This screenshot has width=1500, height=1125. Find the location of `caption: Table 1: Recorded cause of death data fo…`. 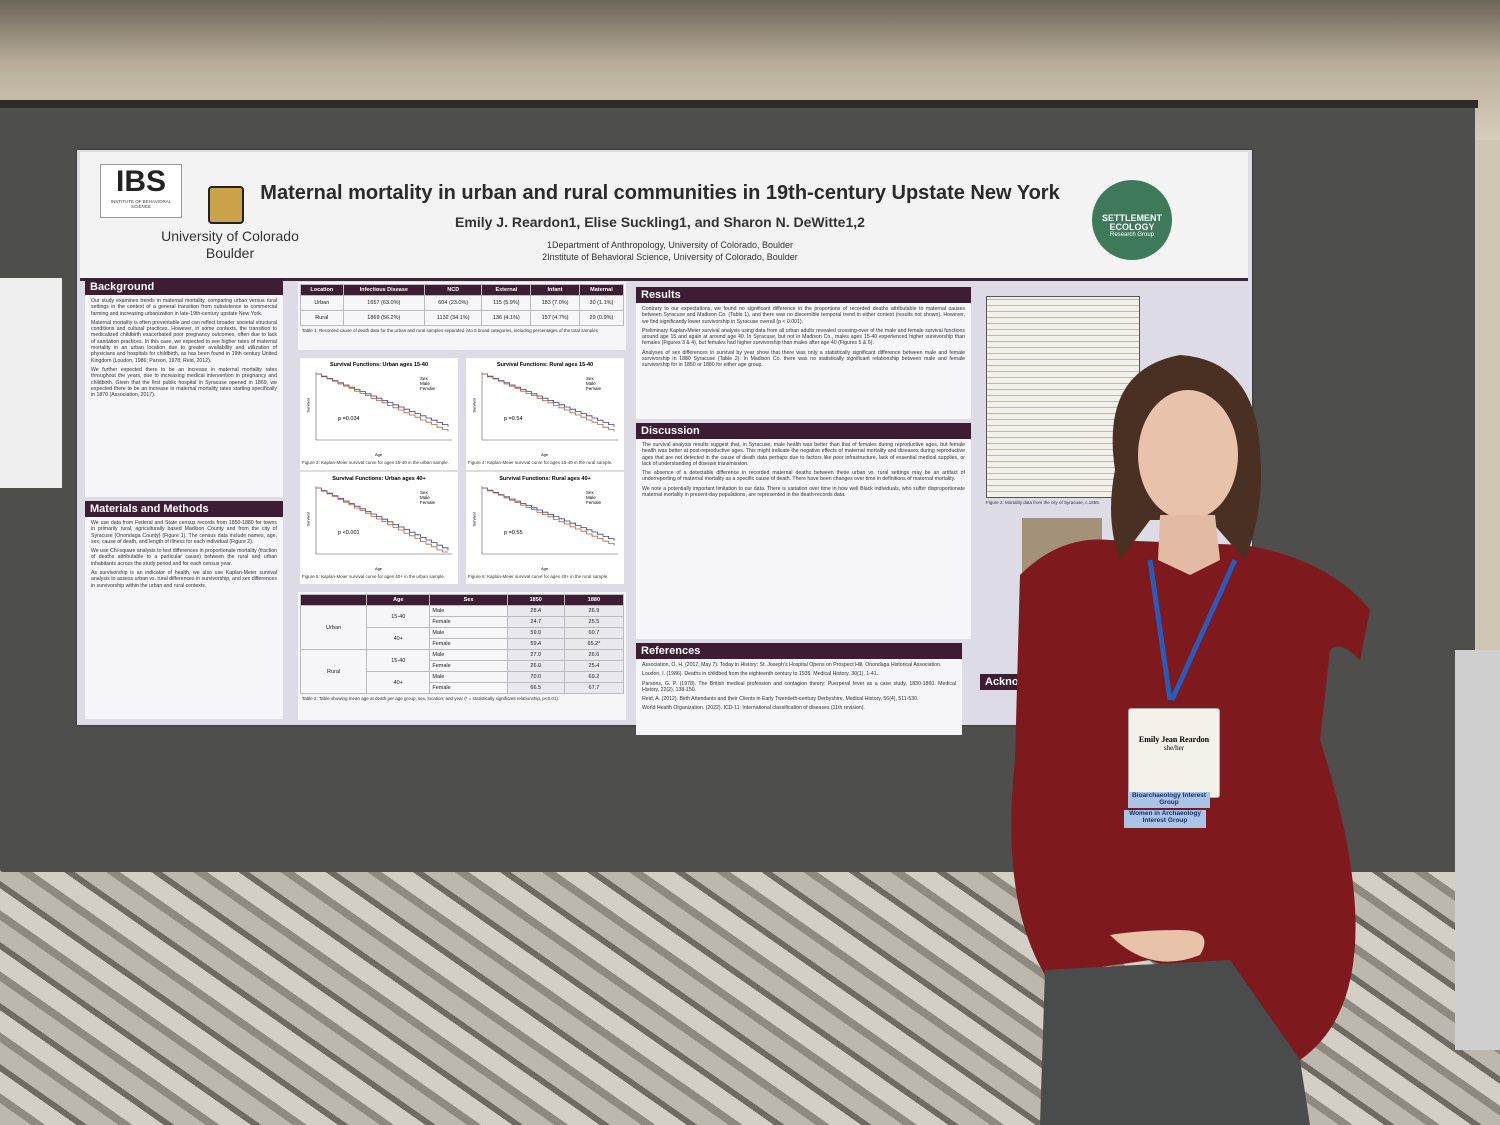

caption: Table 1: Recorded cause of death data fo… is located at coordinates (451, 330).